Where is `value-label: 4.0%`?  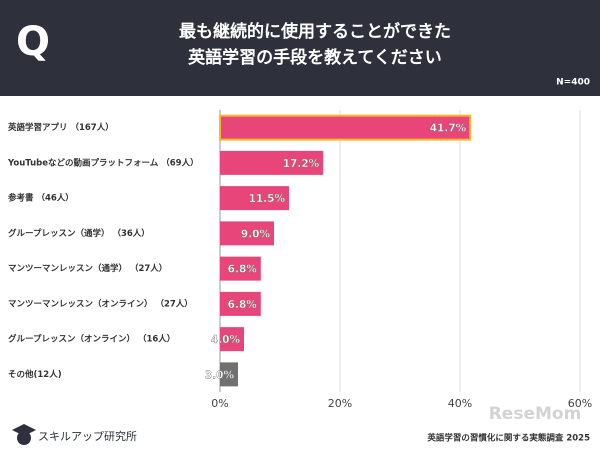 value-label: 4.0% is located at coordinates (226, 340).